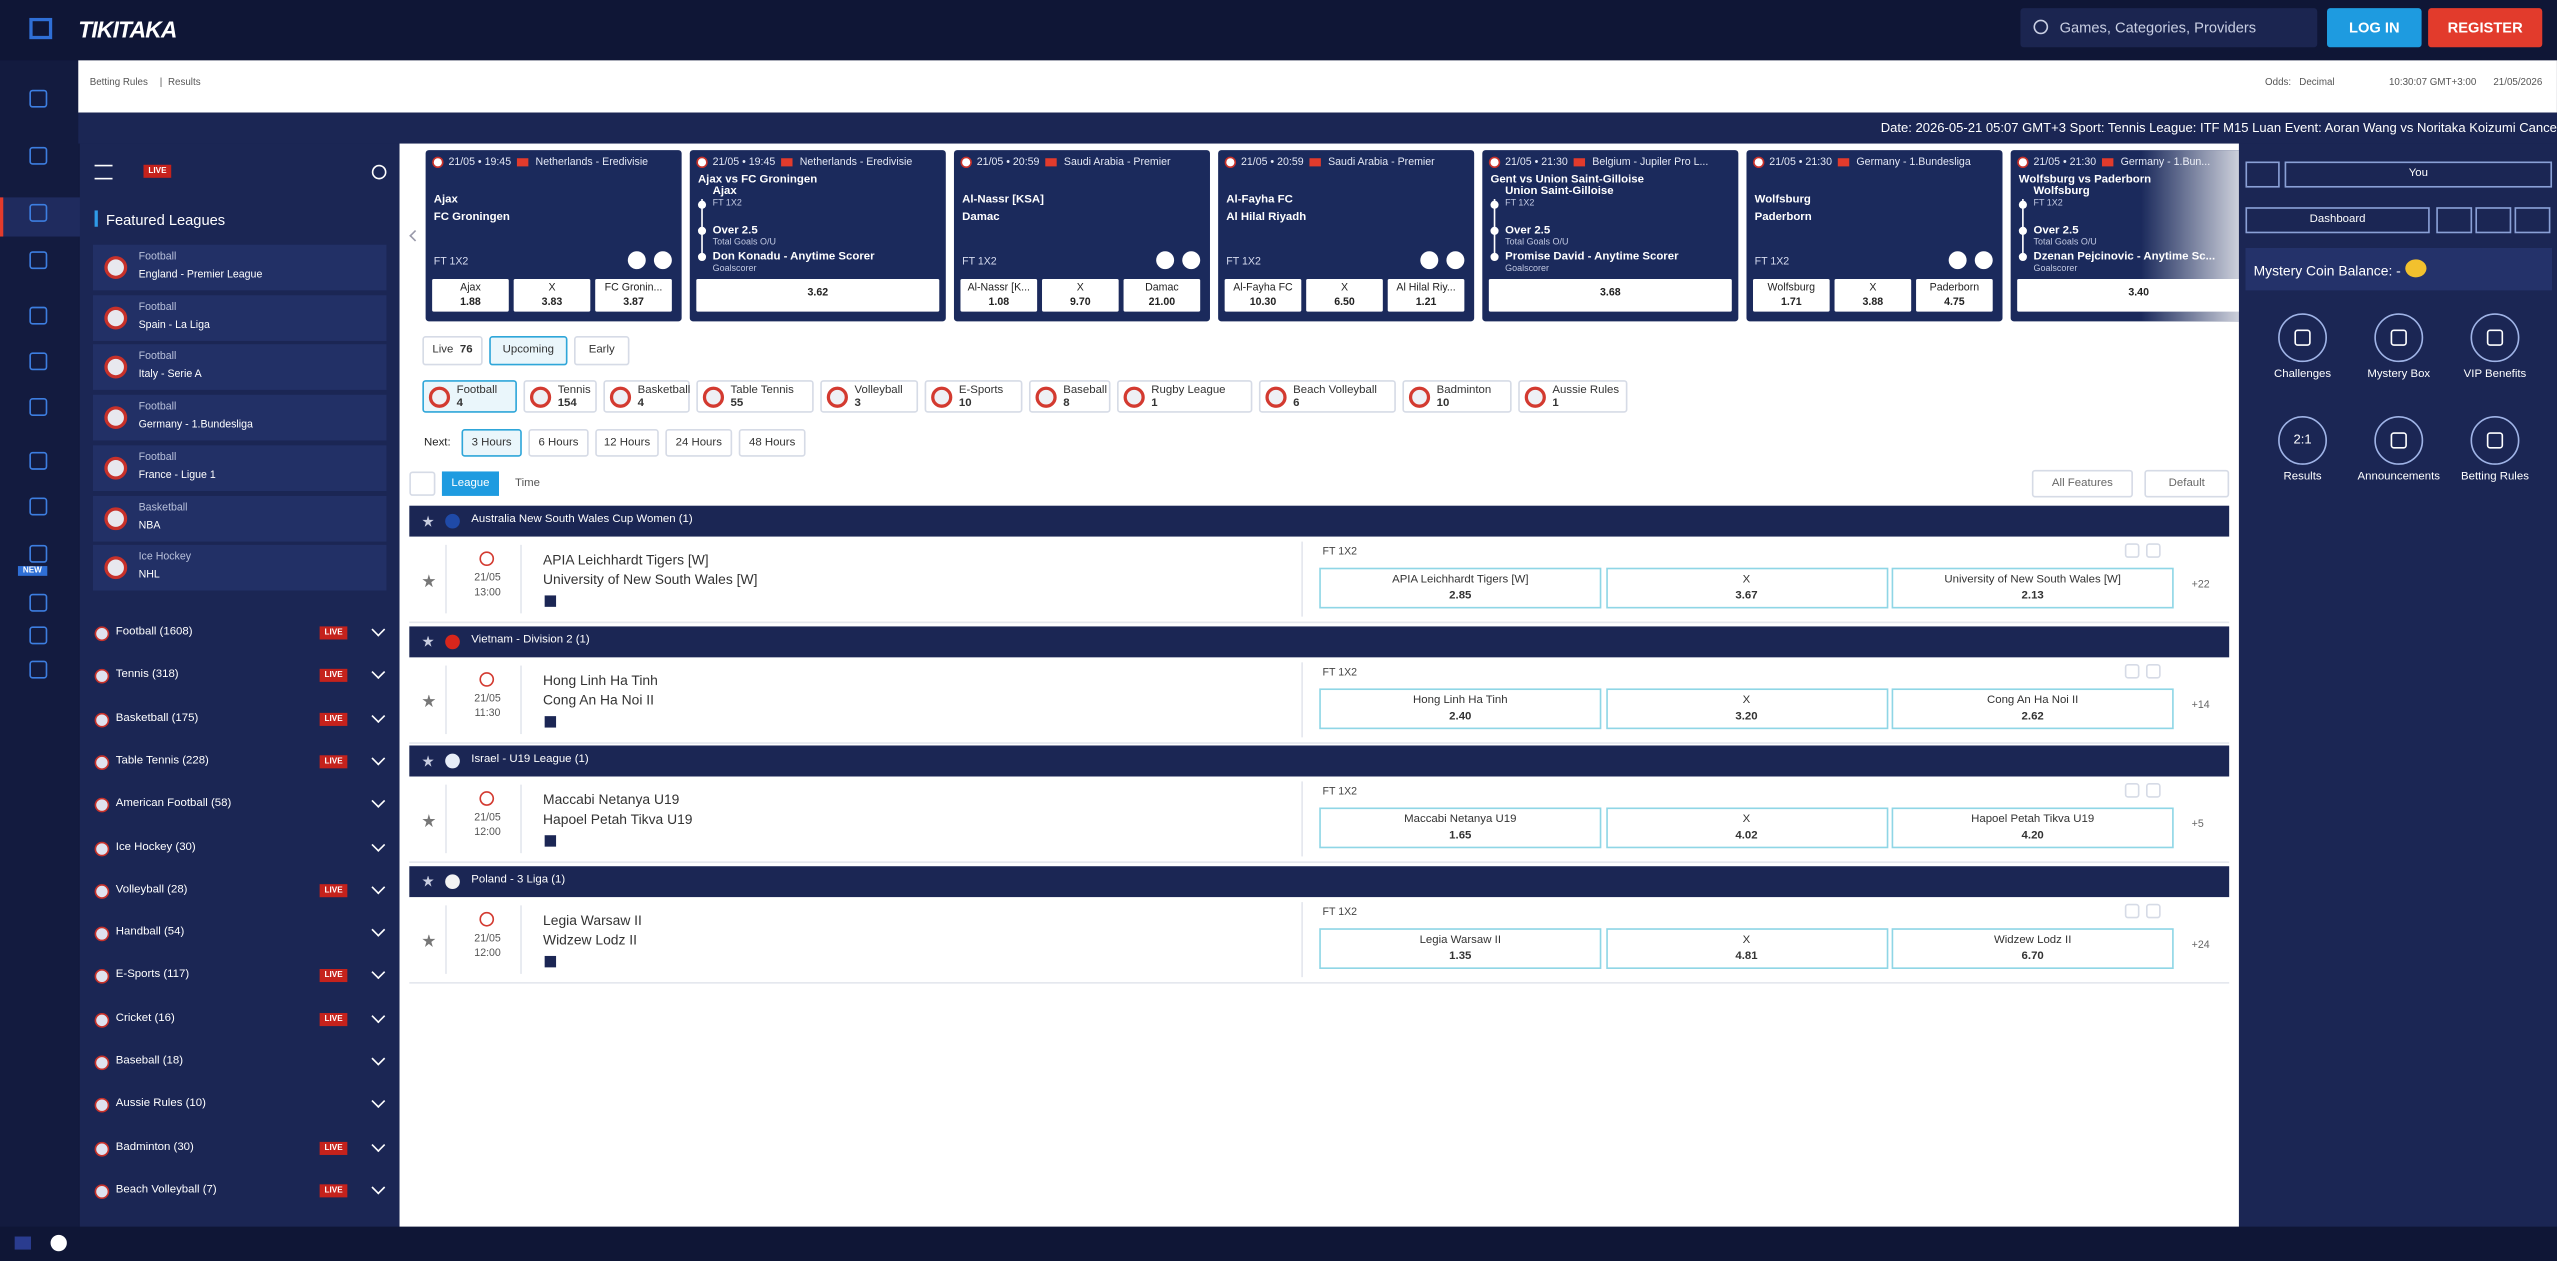 This screenshot has width=2557, height=1261. What do you see at coordinates (239, 518) in the screenshot?
I see `featured-league: Basketball NBA` at bounding box center [239, 518].